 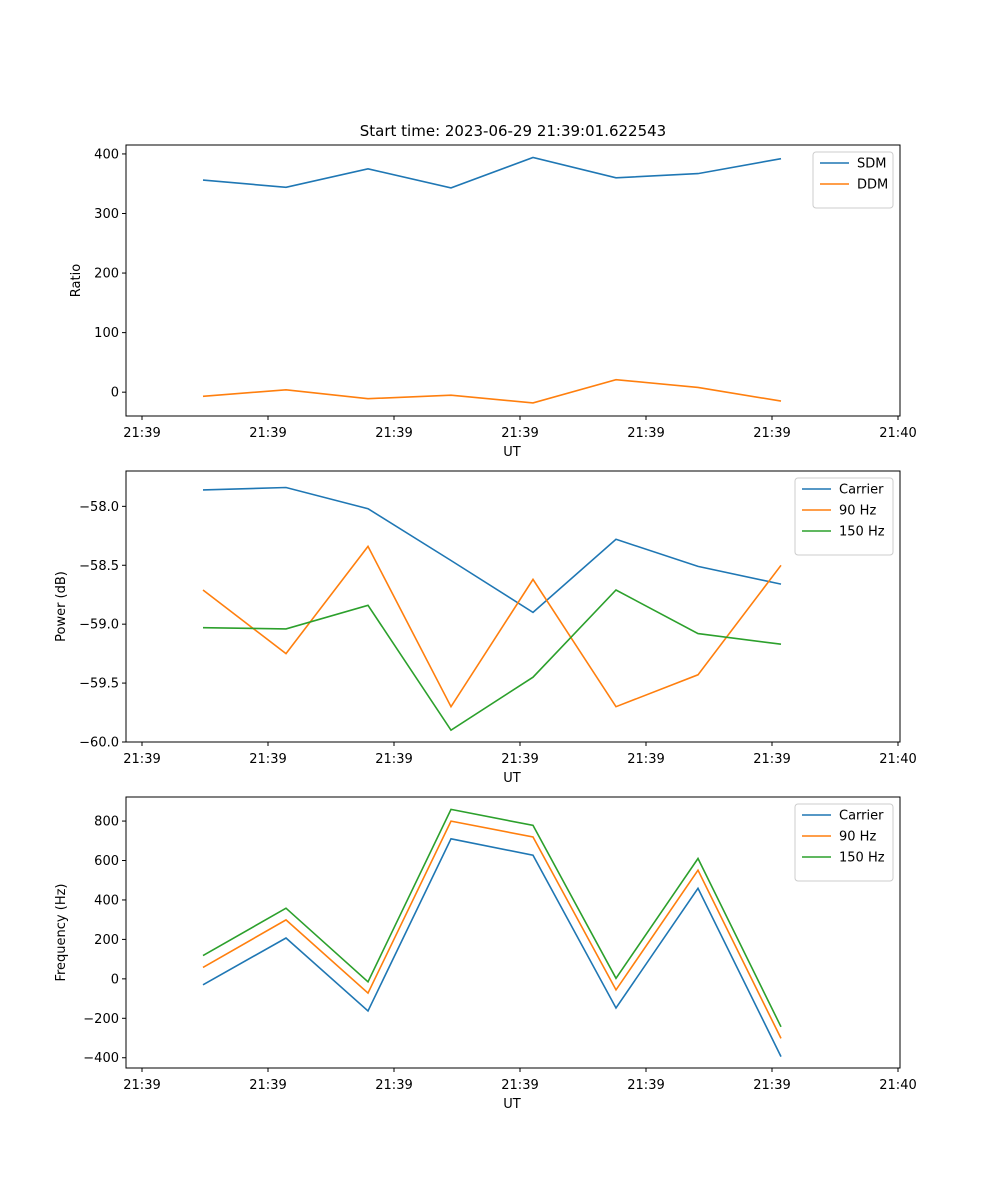 I want to click on legend: SDM DDM, so click(x=853, y=180).